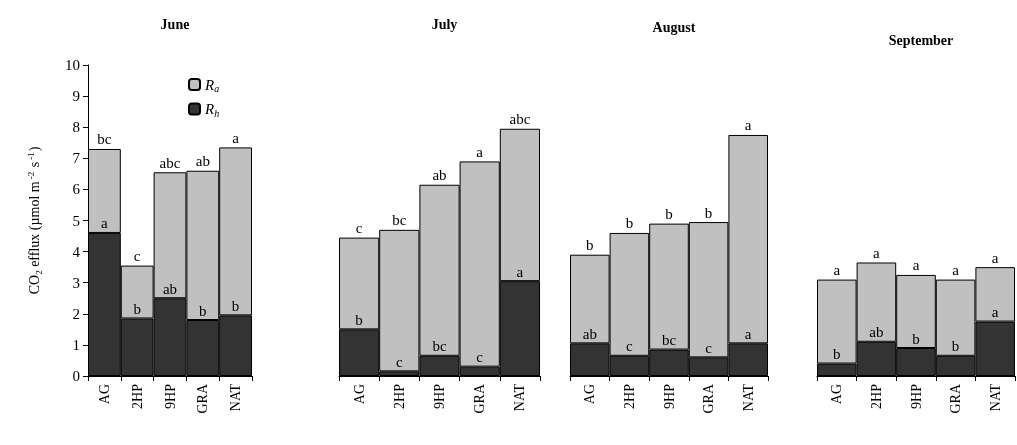  What do you see at coordinates (34, 220) in the screenshot?
I see `y-axis-title: CO2 efflux (µmol m-2 s-1)` at bounding box center [34, 220].